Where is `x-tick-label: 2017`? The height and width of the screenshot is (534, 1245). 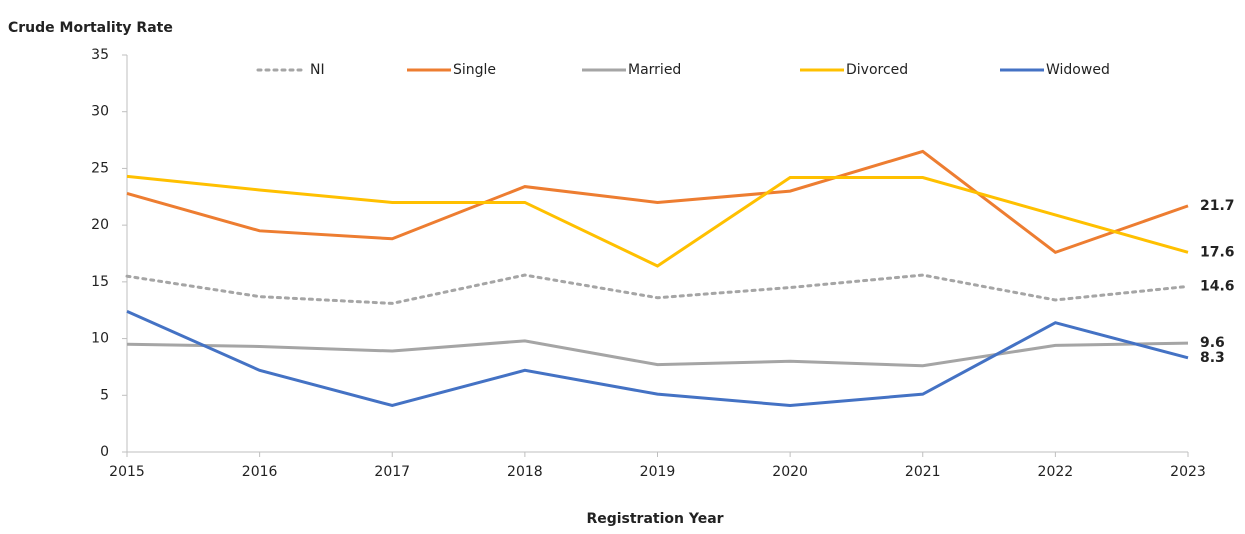
x-tick-label: 2017 is located at coordinates (392, 472).